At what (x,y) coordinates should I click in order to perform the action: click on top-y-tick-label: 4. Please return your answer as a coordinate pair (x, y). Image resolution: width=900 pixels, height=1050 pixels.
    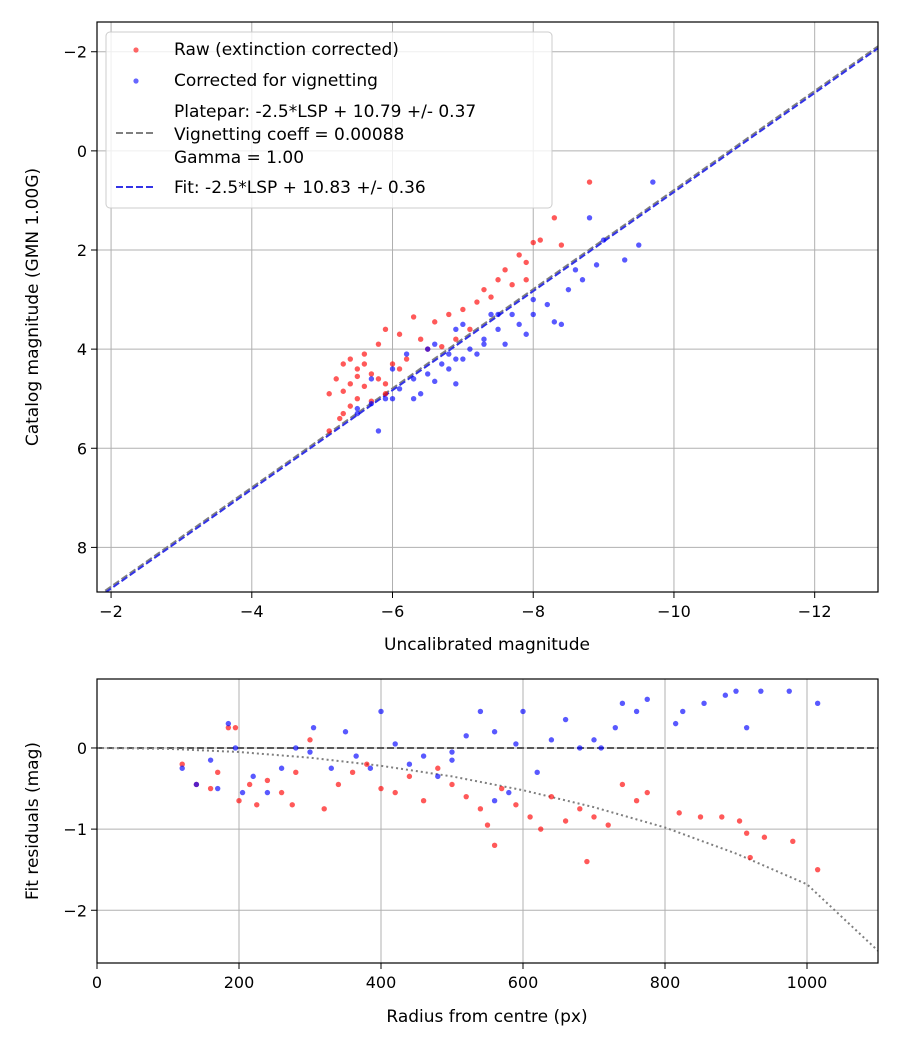
    Looking at the image, I should click on (82, 349).